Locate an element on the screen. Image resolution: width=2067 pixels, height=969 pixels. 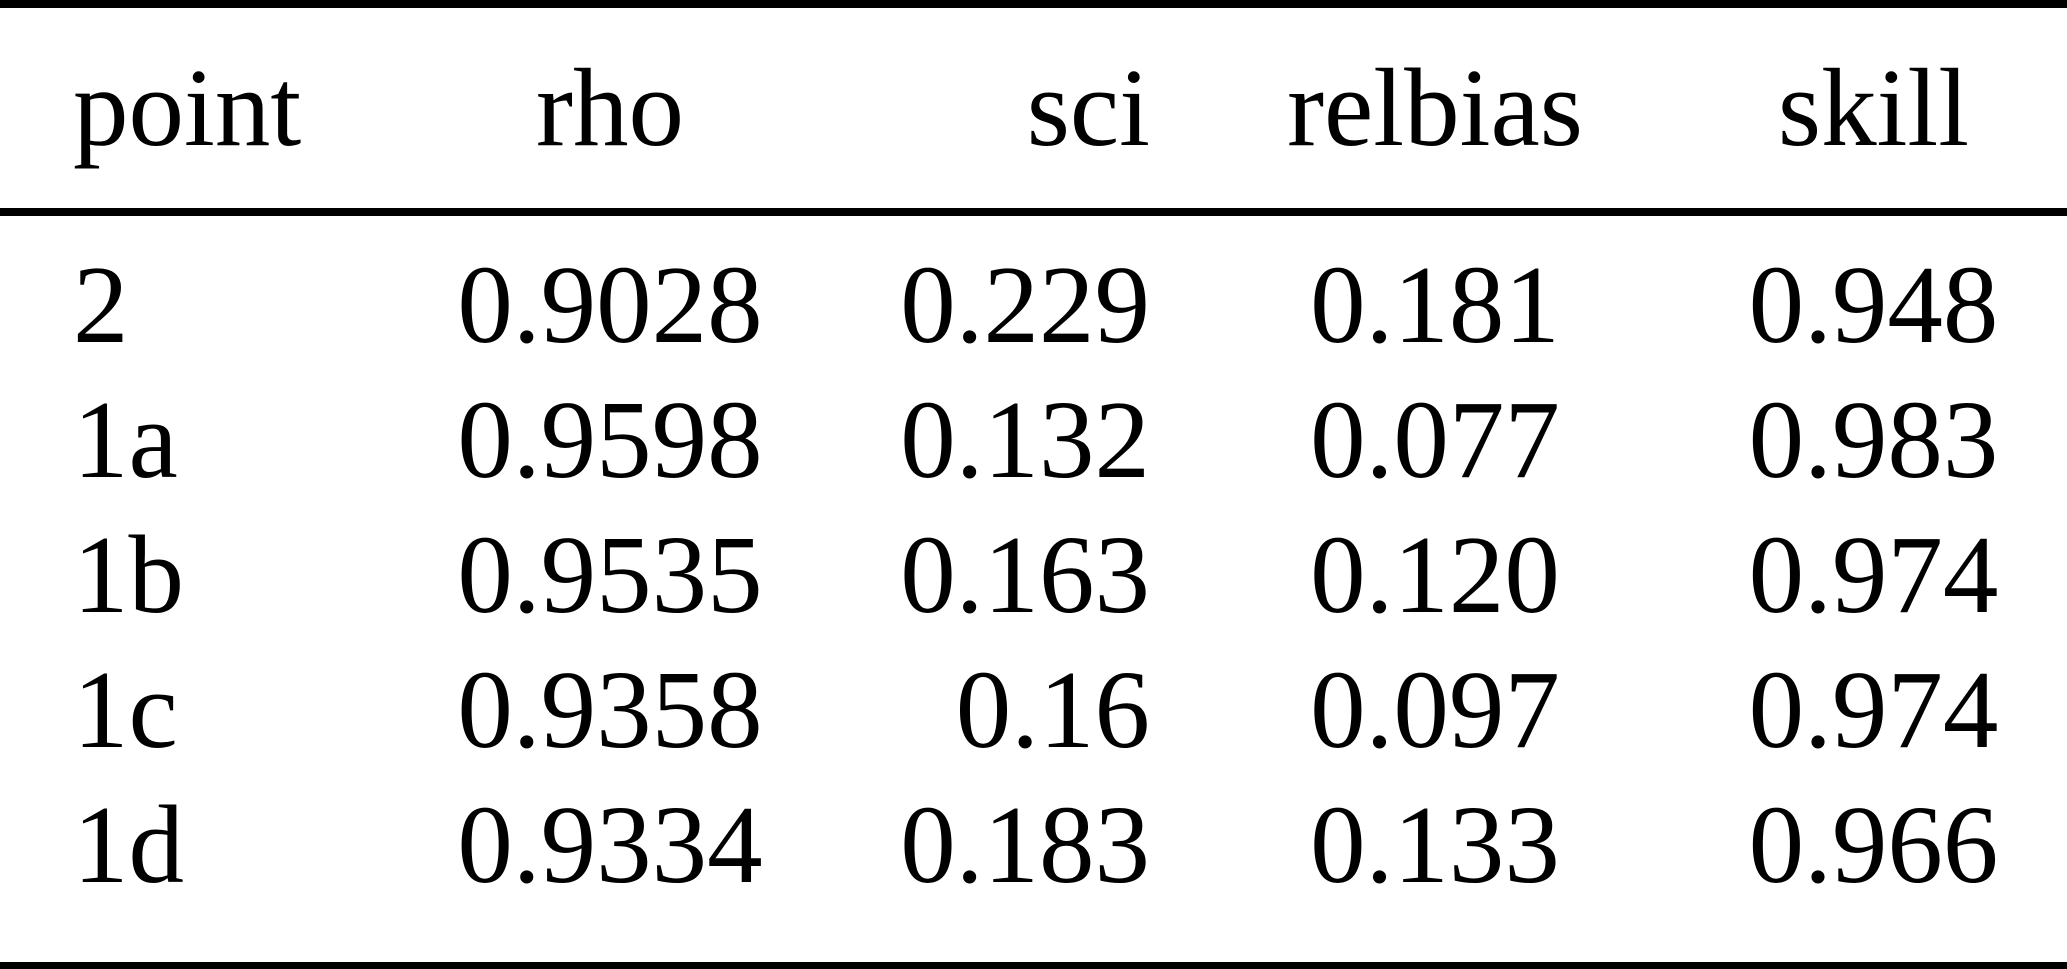
cell-point: 1d is located at coordinates (128, 845).